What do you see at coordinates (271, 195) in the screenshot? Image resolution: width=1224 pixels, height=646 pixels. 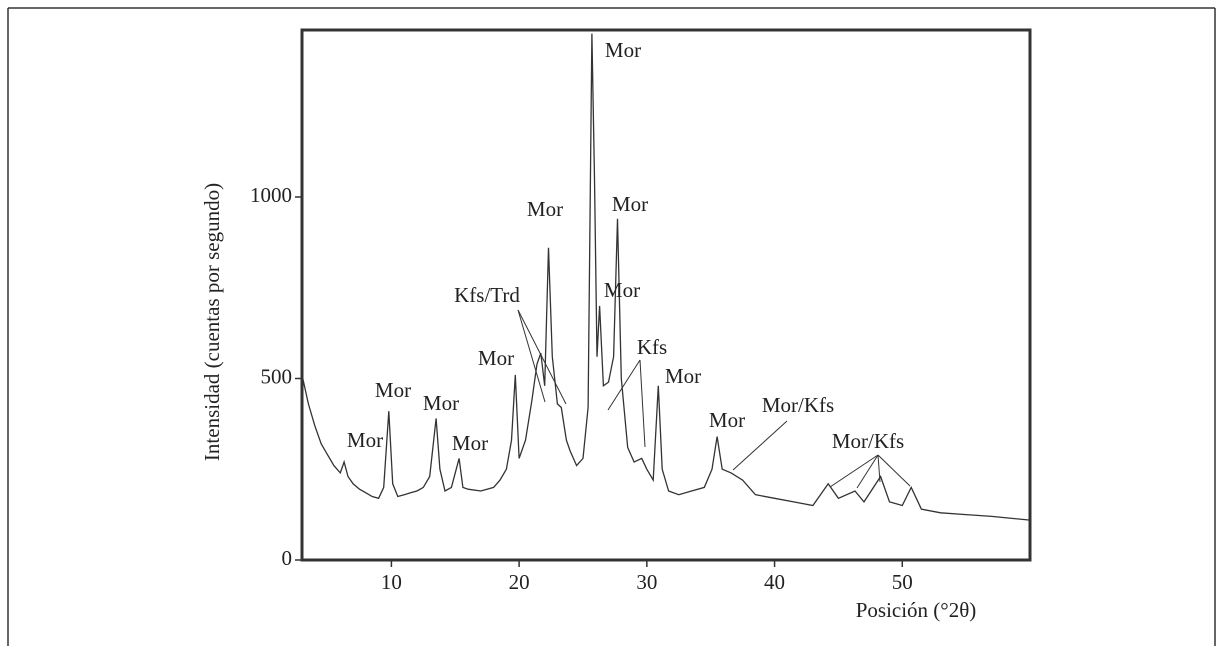 I see `y-tick-label: 1000` at bounding box center [271, 195].